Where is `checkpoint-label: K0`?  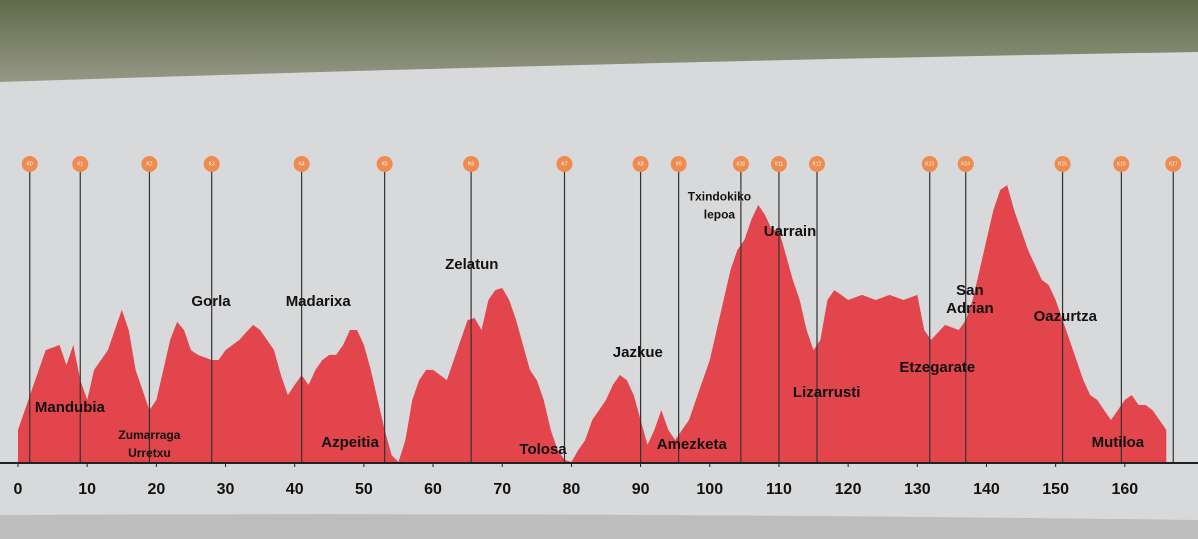 checkpoint-label: K0 is located at coordinates (30, 164).